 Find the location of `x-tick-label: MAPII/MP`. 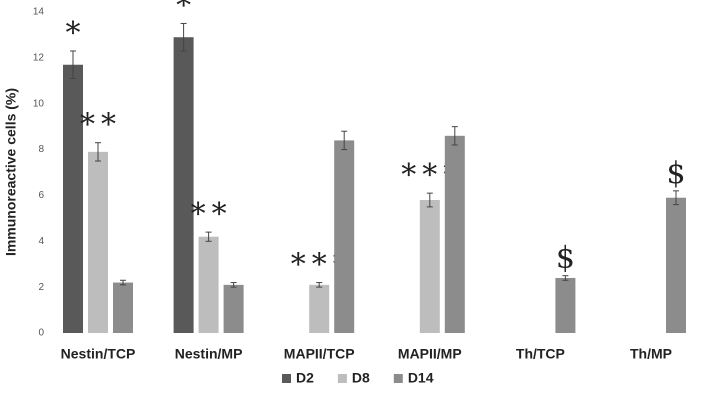

x-tick-label: MAPII/MP is located at coordinates (430, 354).